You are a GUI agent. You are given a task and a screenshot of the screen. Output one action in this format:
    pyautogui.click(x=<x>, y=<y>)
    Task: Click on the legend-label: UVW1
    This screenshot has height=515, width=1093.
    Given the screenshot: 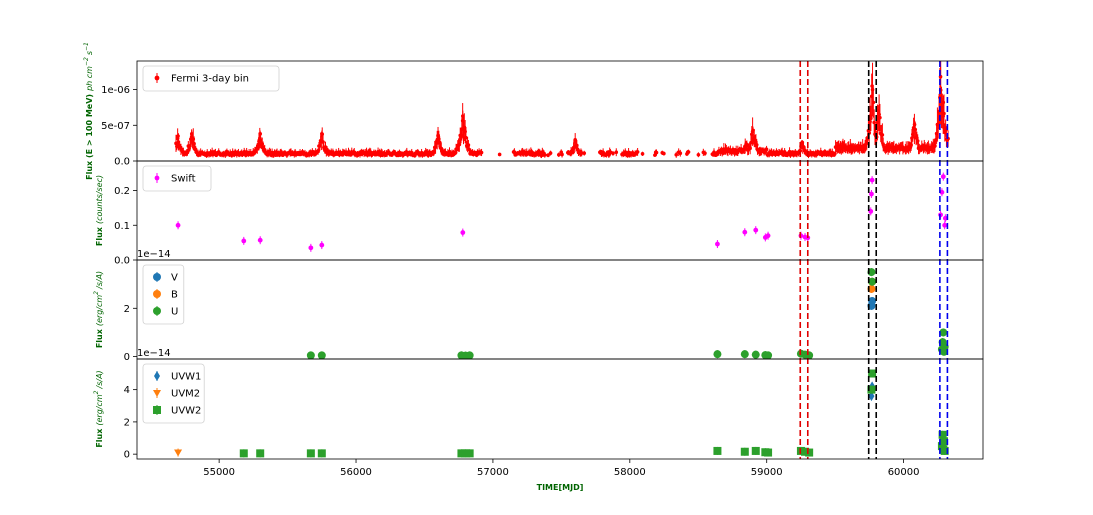 What is the action you would take?
    pyautogui.click(x=186, y=377)
    